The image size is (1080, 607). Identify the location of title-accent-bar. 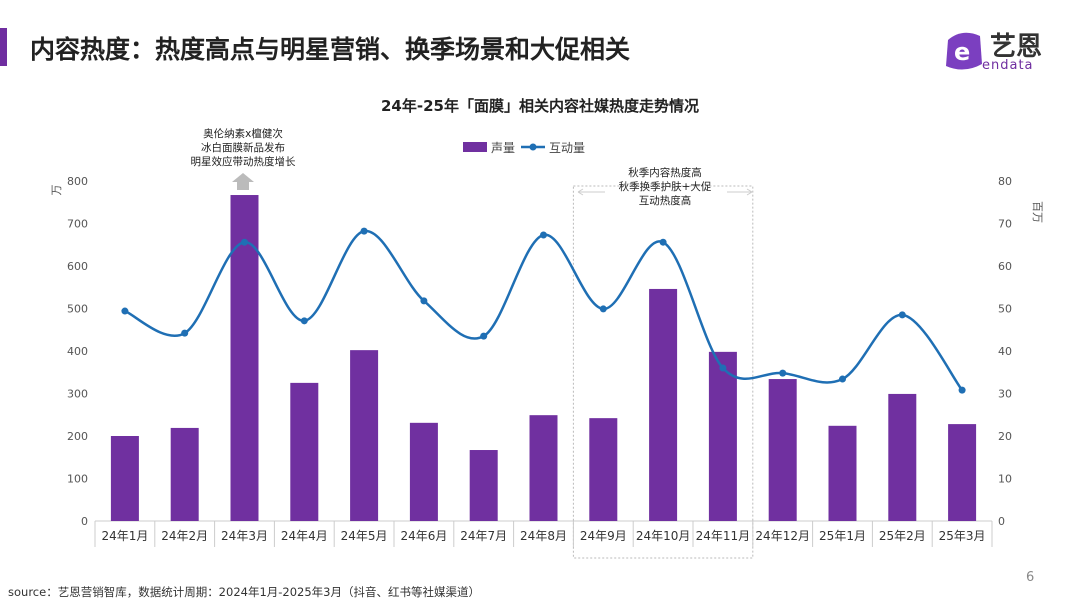
(3, 47).